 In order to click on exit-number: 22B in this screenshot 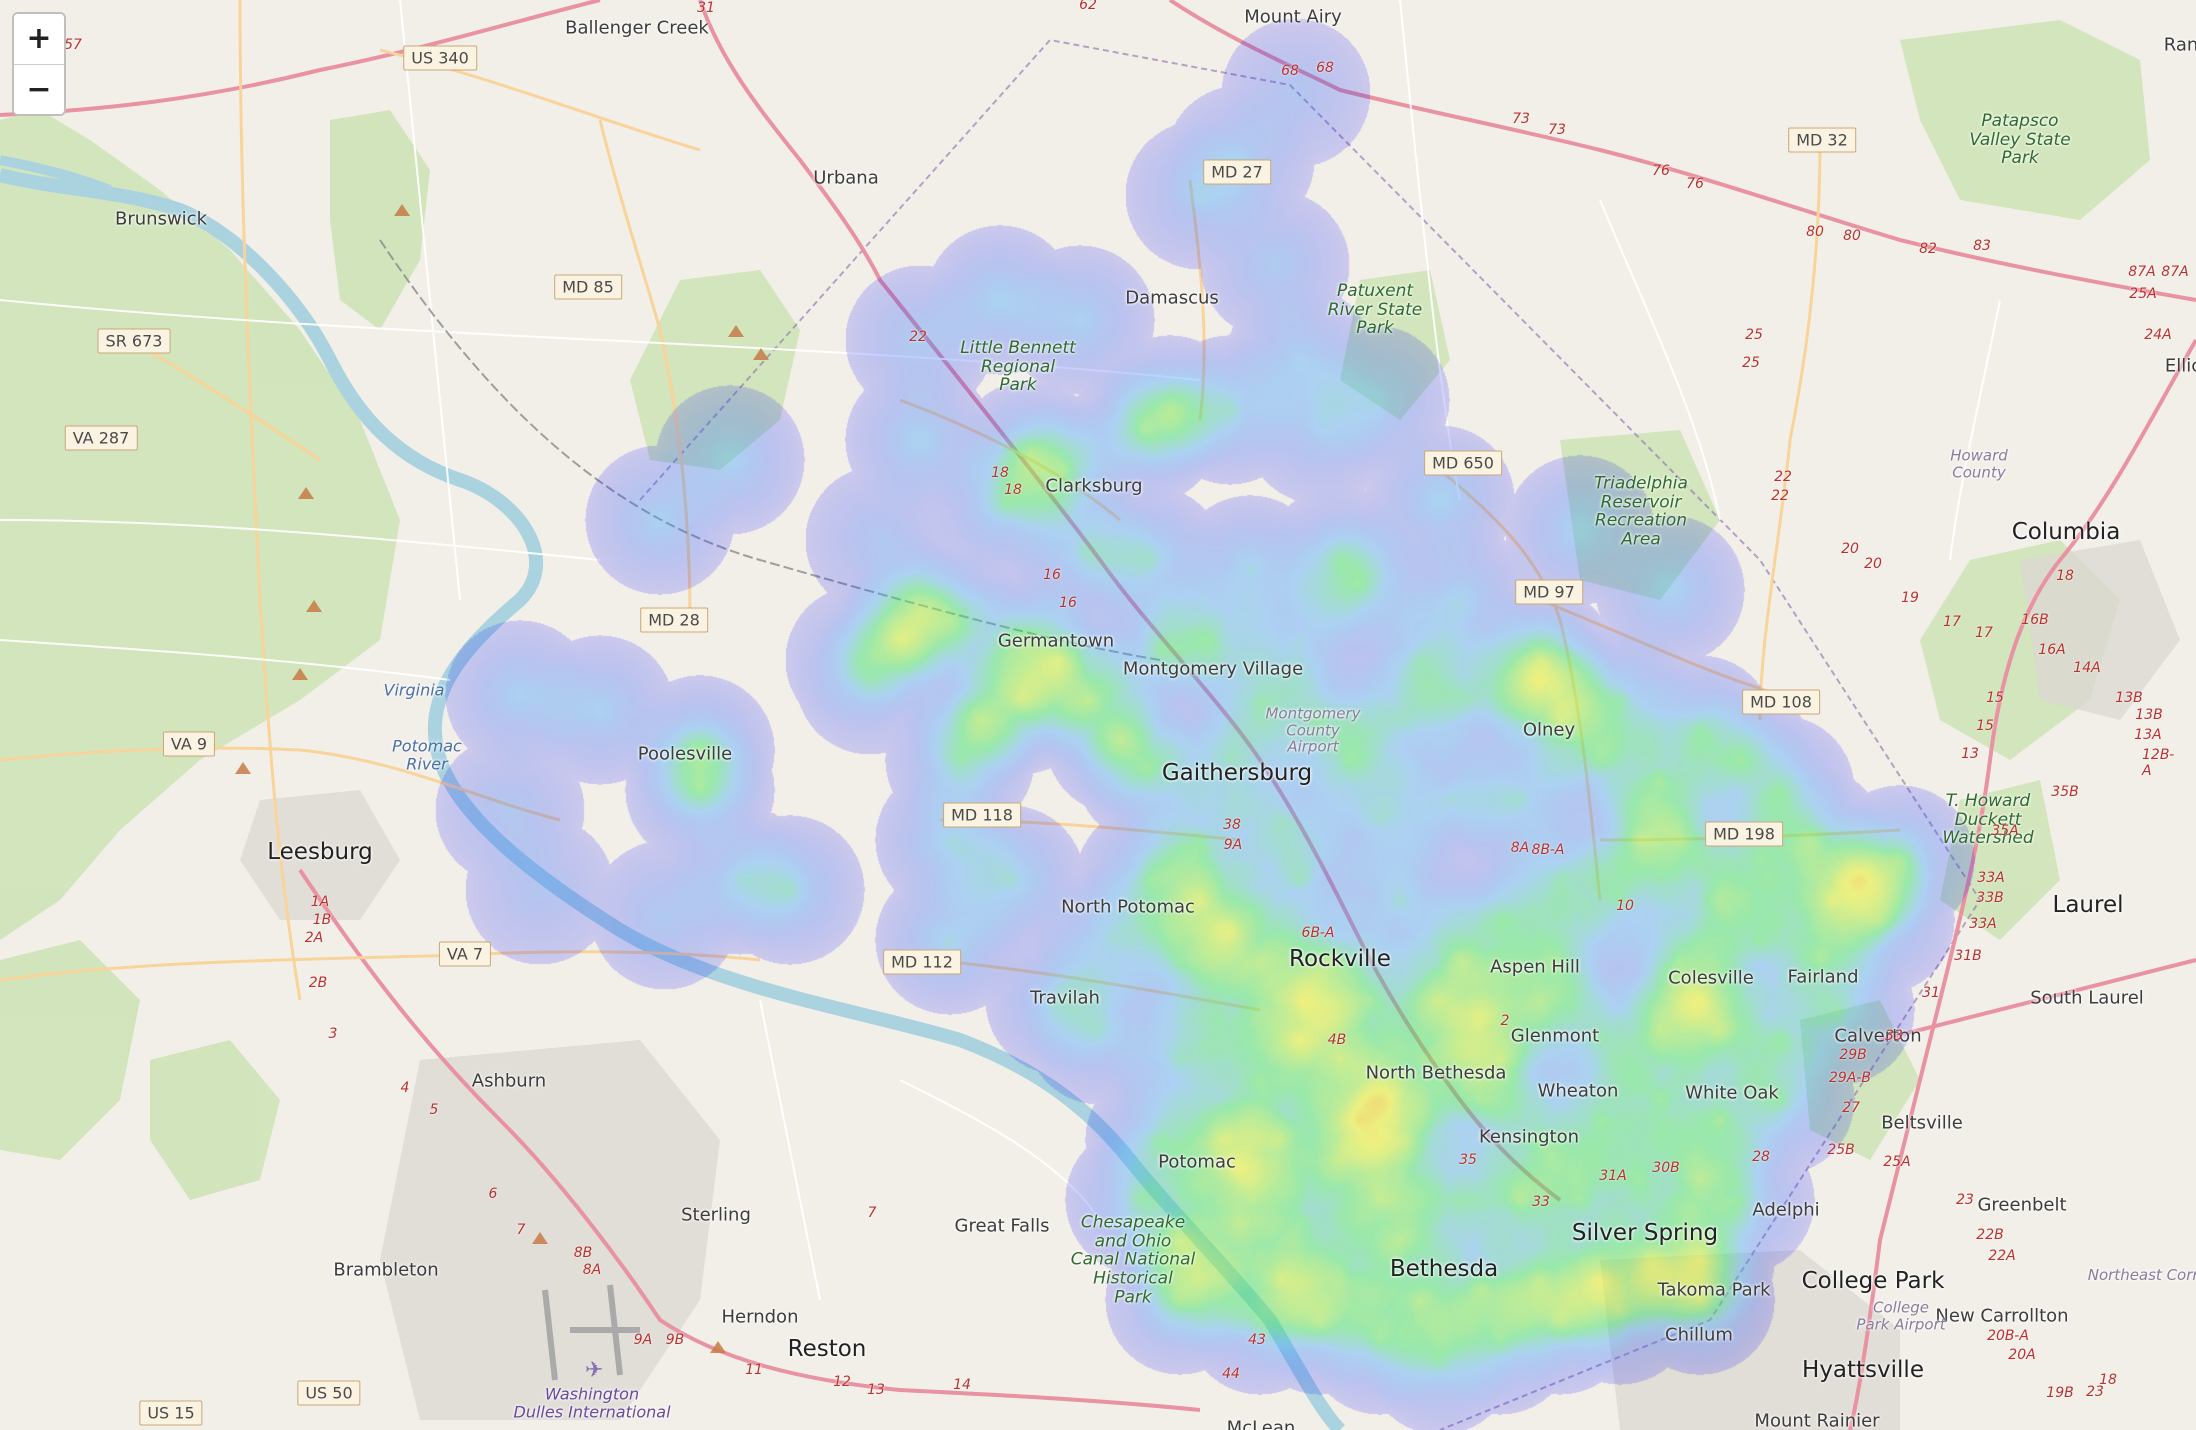, I will do `click(1990, 1235)`.